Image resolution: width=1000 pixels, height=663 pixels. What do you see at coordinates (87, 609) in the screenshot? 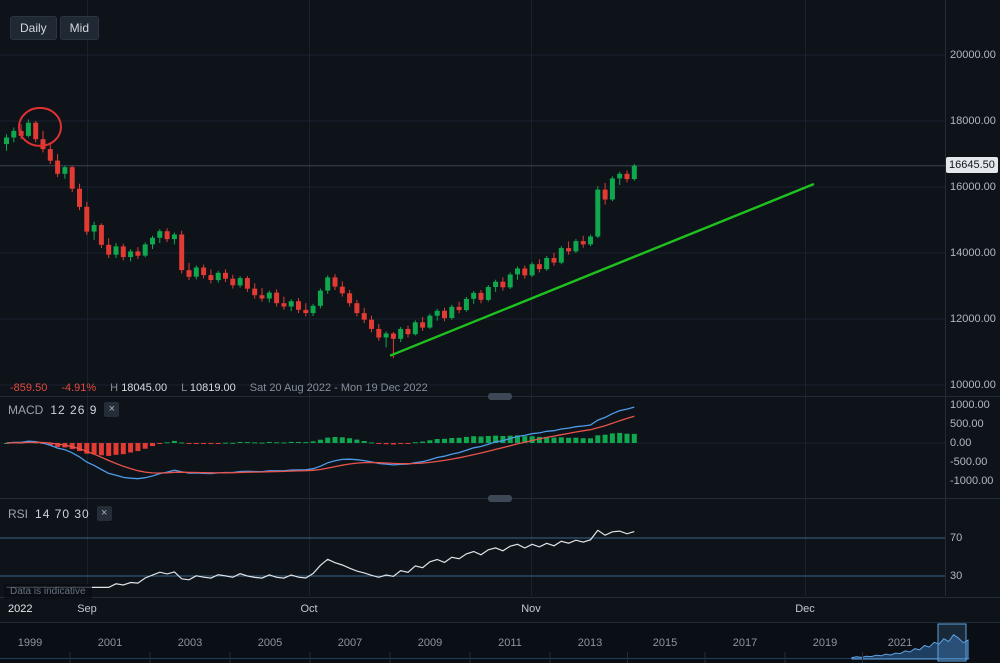
I see `time-axis-label: Sep` at bounding box center [87, 609].